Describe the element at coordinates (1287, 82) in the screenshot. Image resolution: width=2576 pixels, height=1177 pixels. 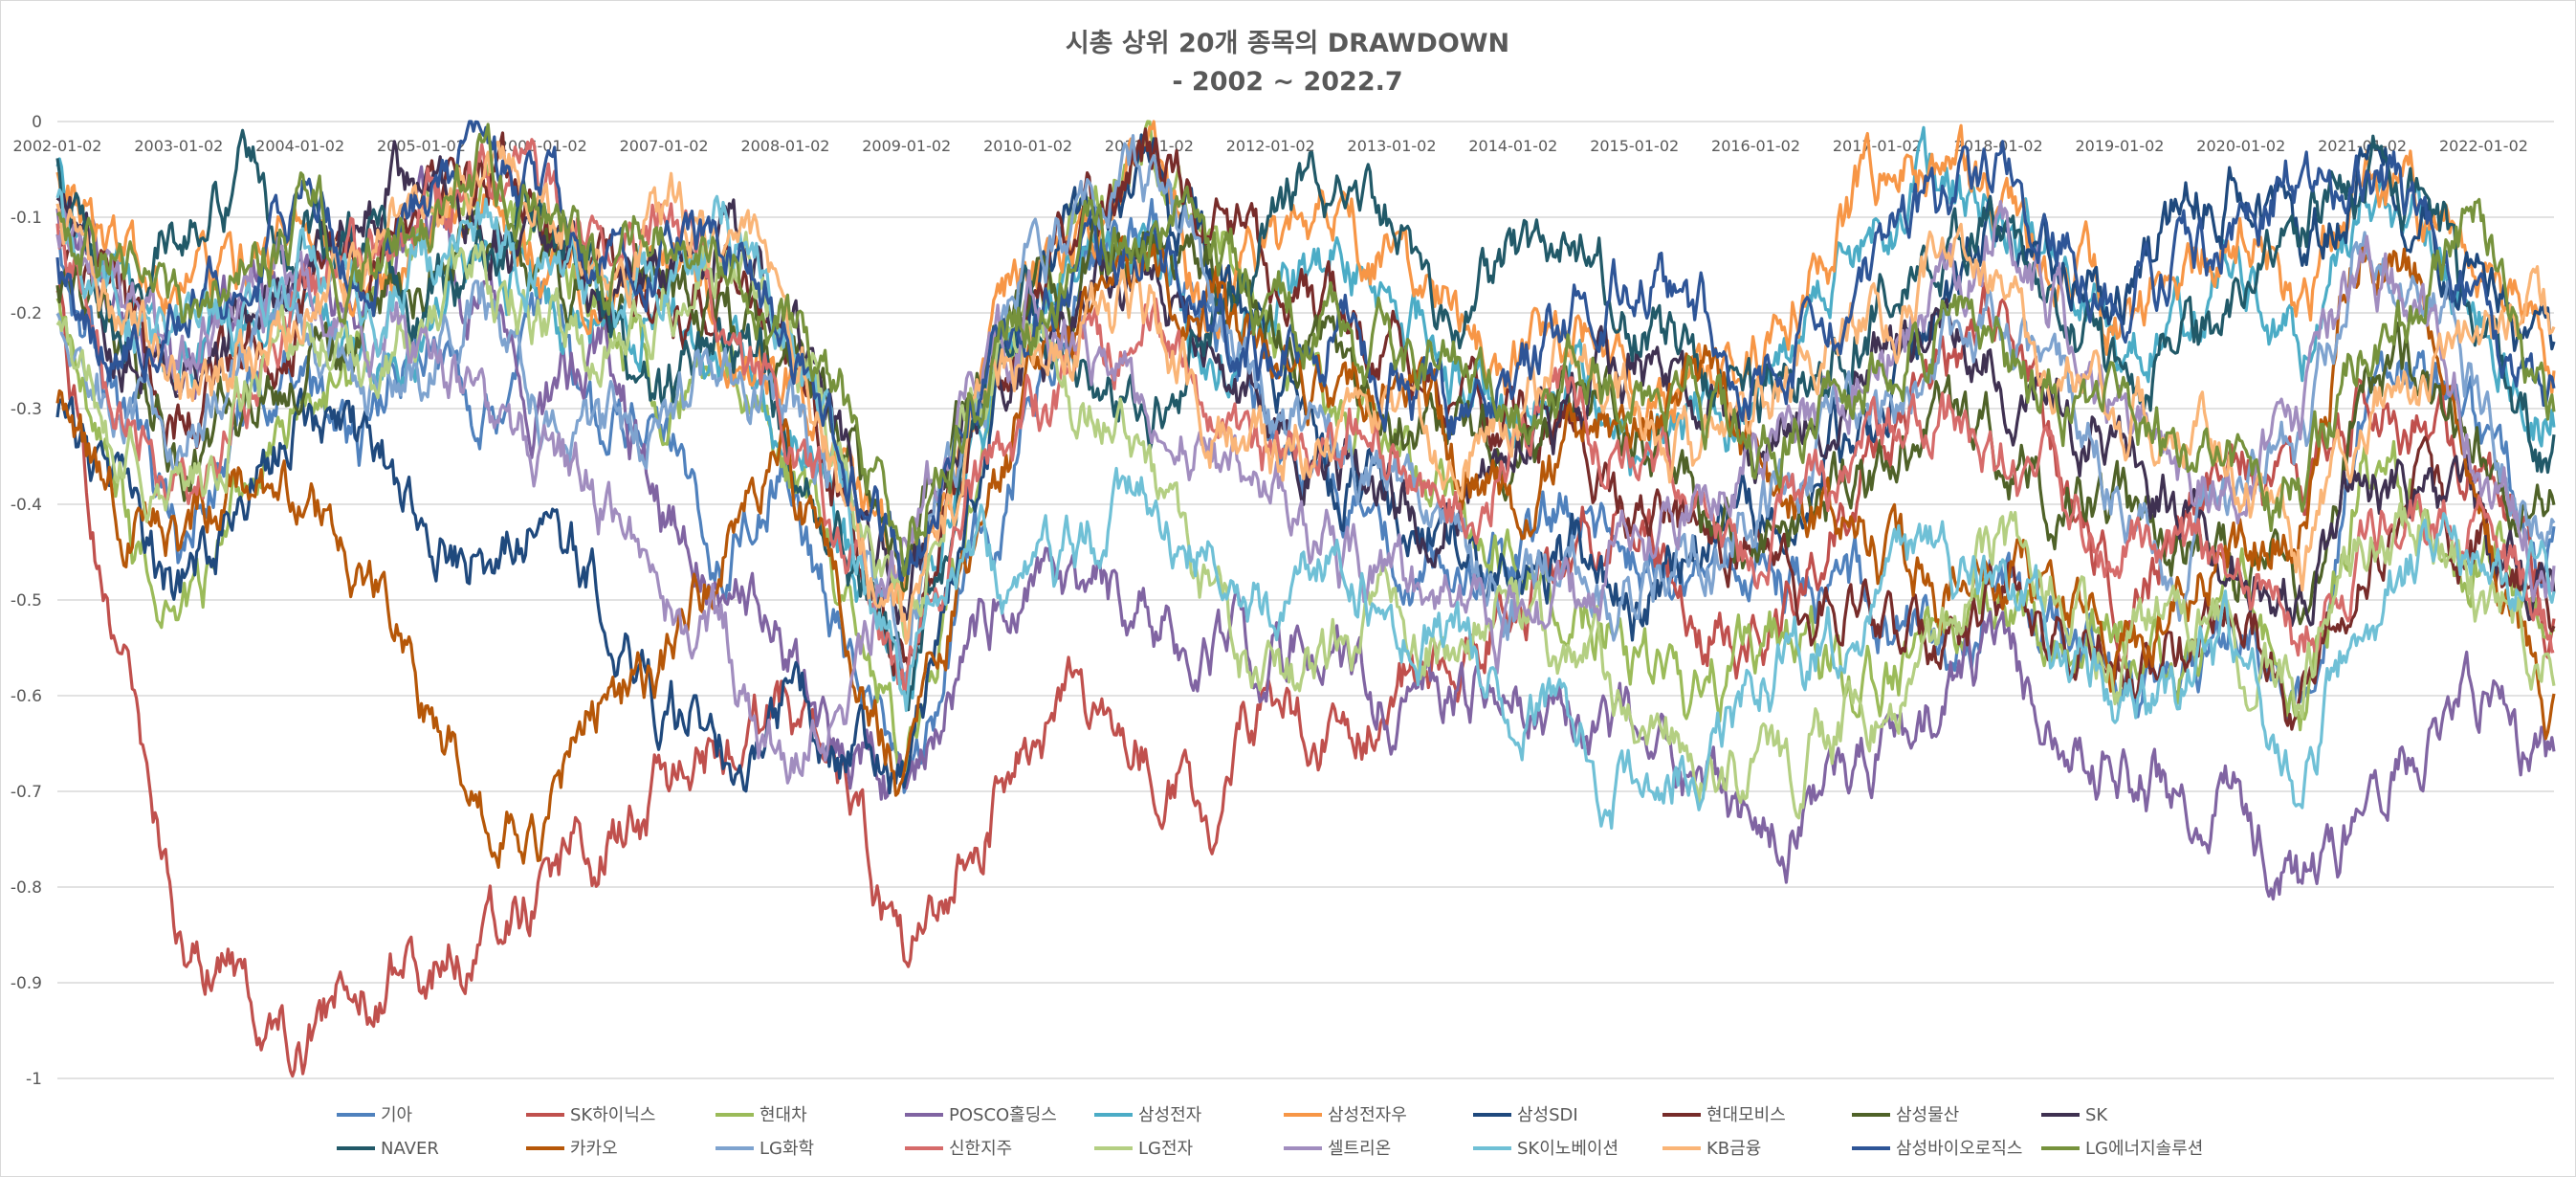
I see `chart-subtitle: - 2002 ~ 2022.7` at that location.